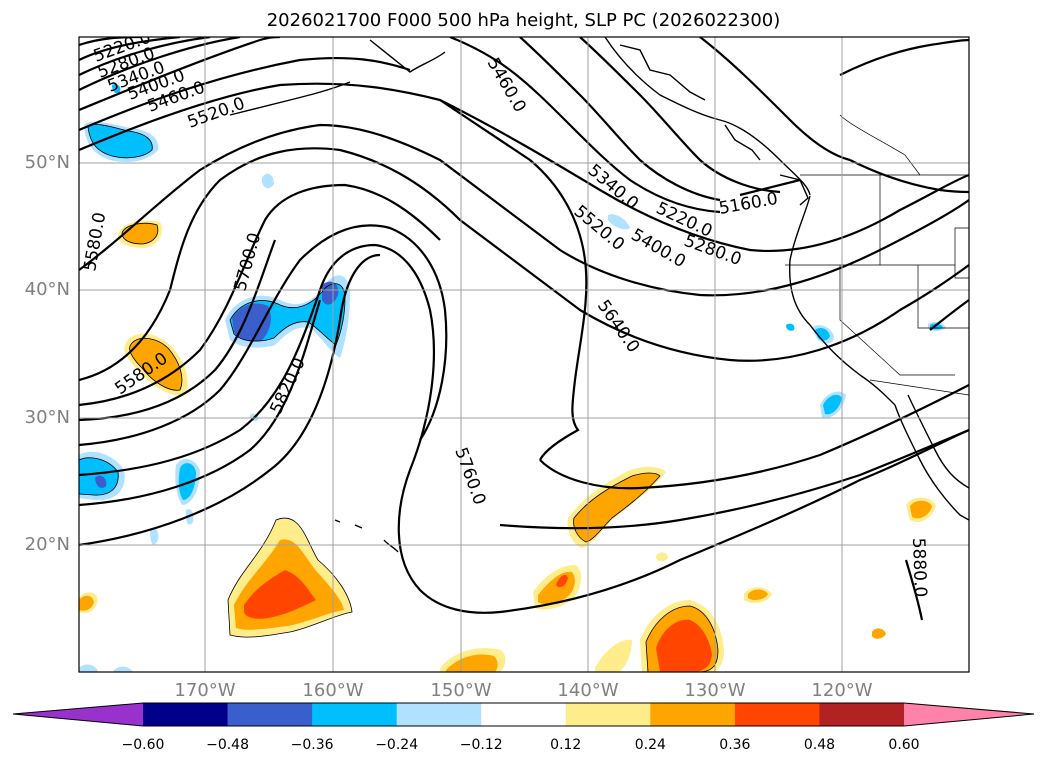  Describe the element at coordinates (47, 544) in the screenshot. I see `lat-label-20n: 20°N` at that location.